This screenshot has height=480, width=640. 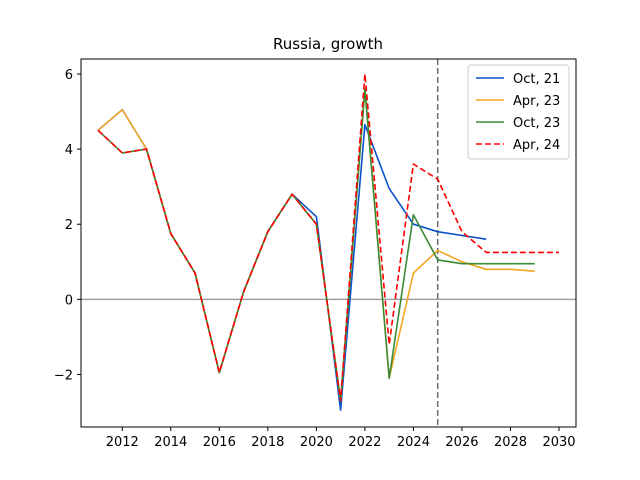 I want to click on y-tick-label: −2, so click(x=63, y=375).